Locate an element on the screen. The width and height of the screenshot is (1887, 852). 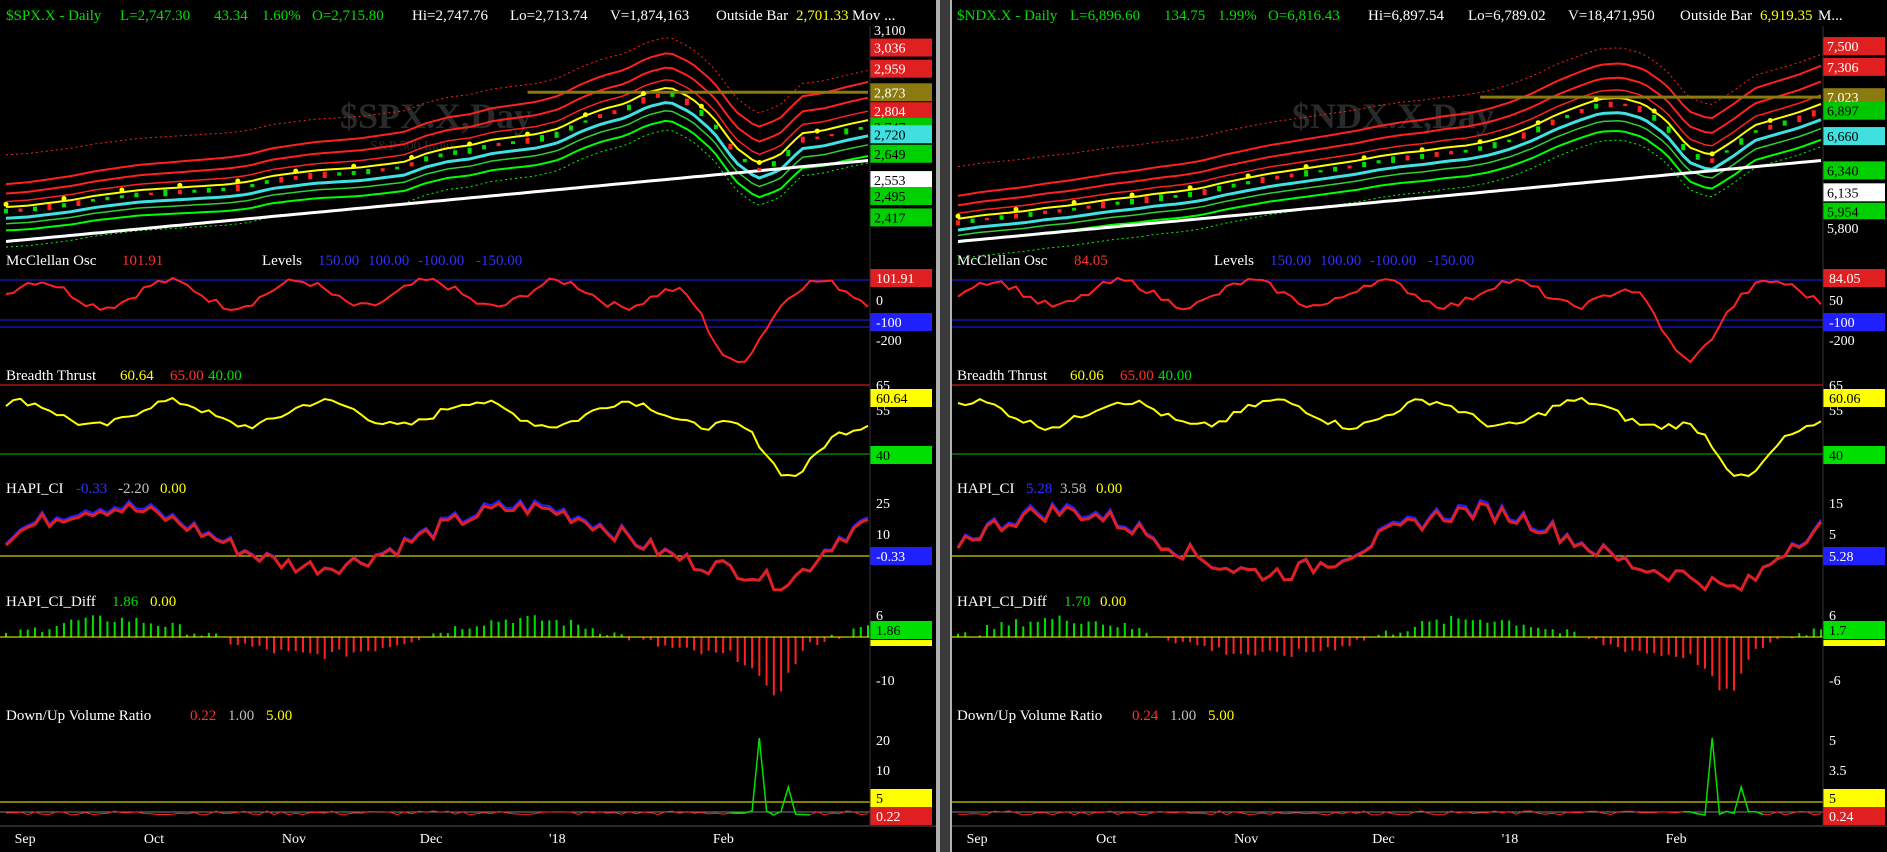
ndx-dvr-axis-1: 3.5 is located at coordinates (1838, 771).